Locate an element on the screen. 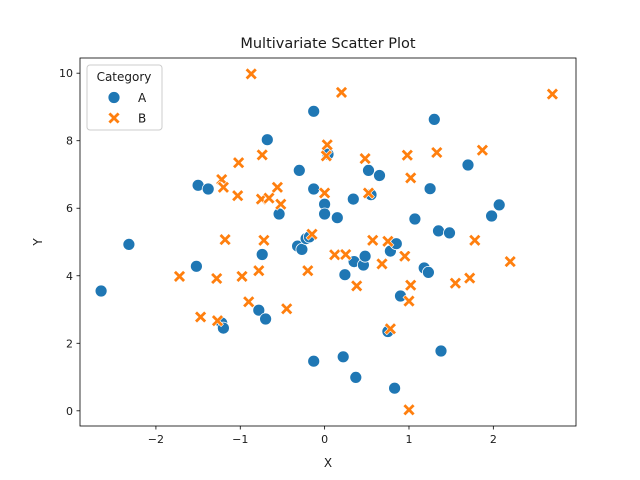  y-tick-label: 8 is located at coordinates (69, 141).